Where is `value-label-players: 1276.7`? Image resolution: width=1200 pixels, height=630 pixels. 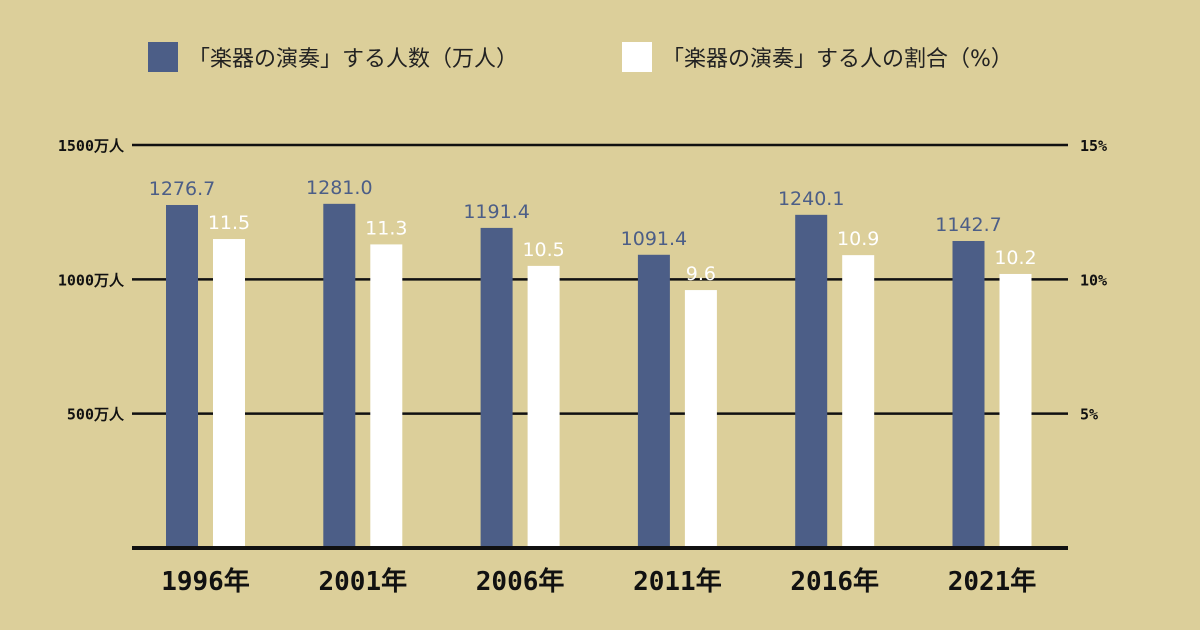 value-label-players: 1276.7 is located at coordinates (182, 189).